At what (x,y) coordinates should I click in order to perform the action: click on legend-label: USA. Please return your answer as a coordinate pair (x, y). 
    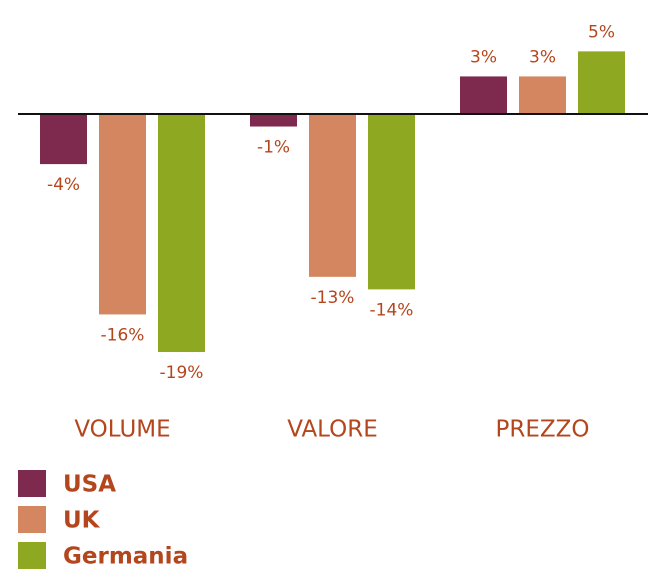
    Looking at the image, I should click on (89, 485).